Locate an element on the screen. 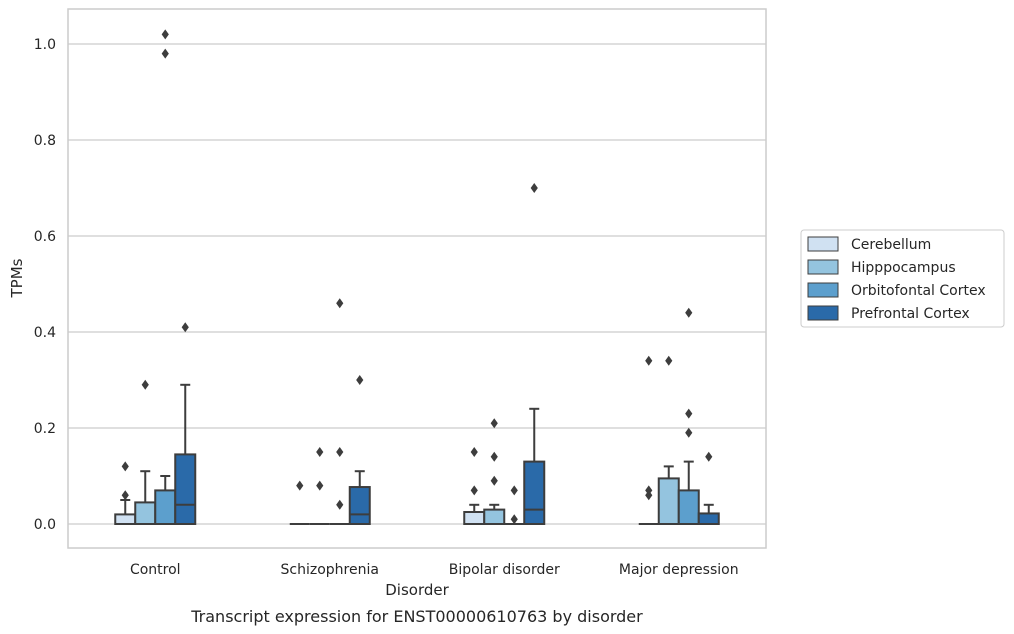 The image size is (1014, 634). x-tick-label: Control is located at coordinates (155, 570).